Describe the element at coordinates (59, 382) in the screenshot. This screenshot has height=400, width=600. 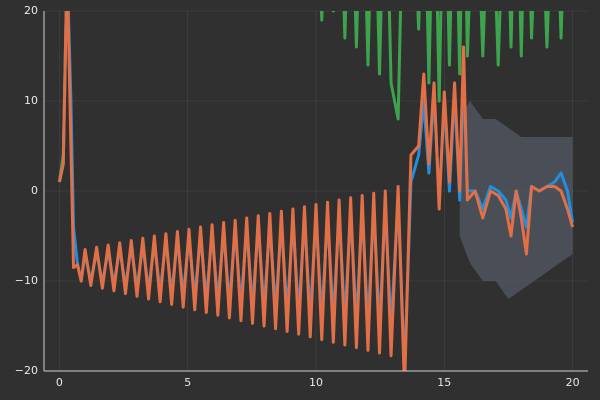
I see `x-tick-label: 0` at that location.